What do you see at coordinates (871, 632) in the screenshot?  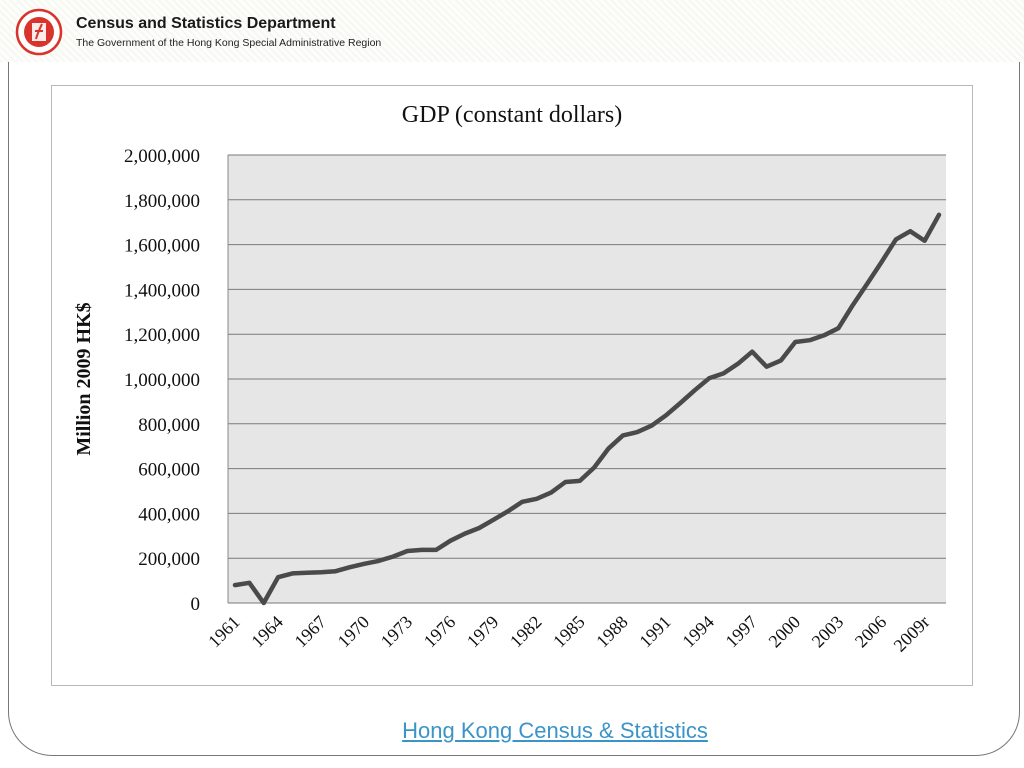 I see `x-tick-label: 2006` at bounding box center [871, 632].